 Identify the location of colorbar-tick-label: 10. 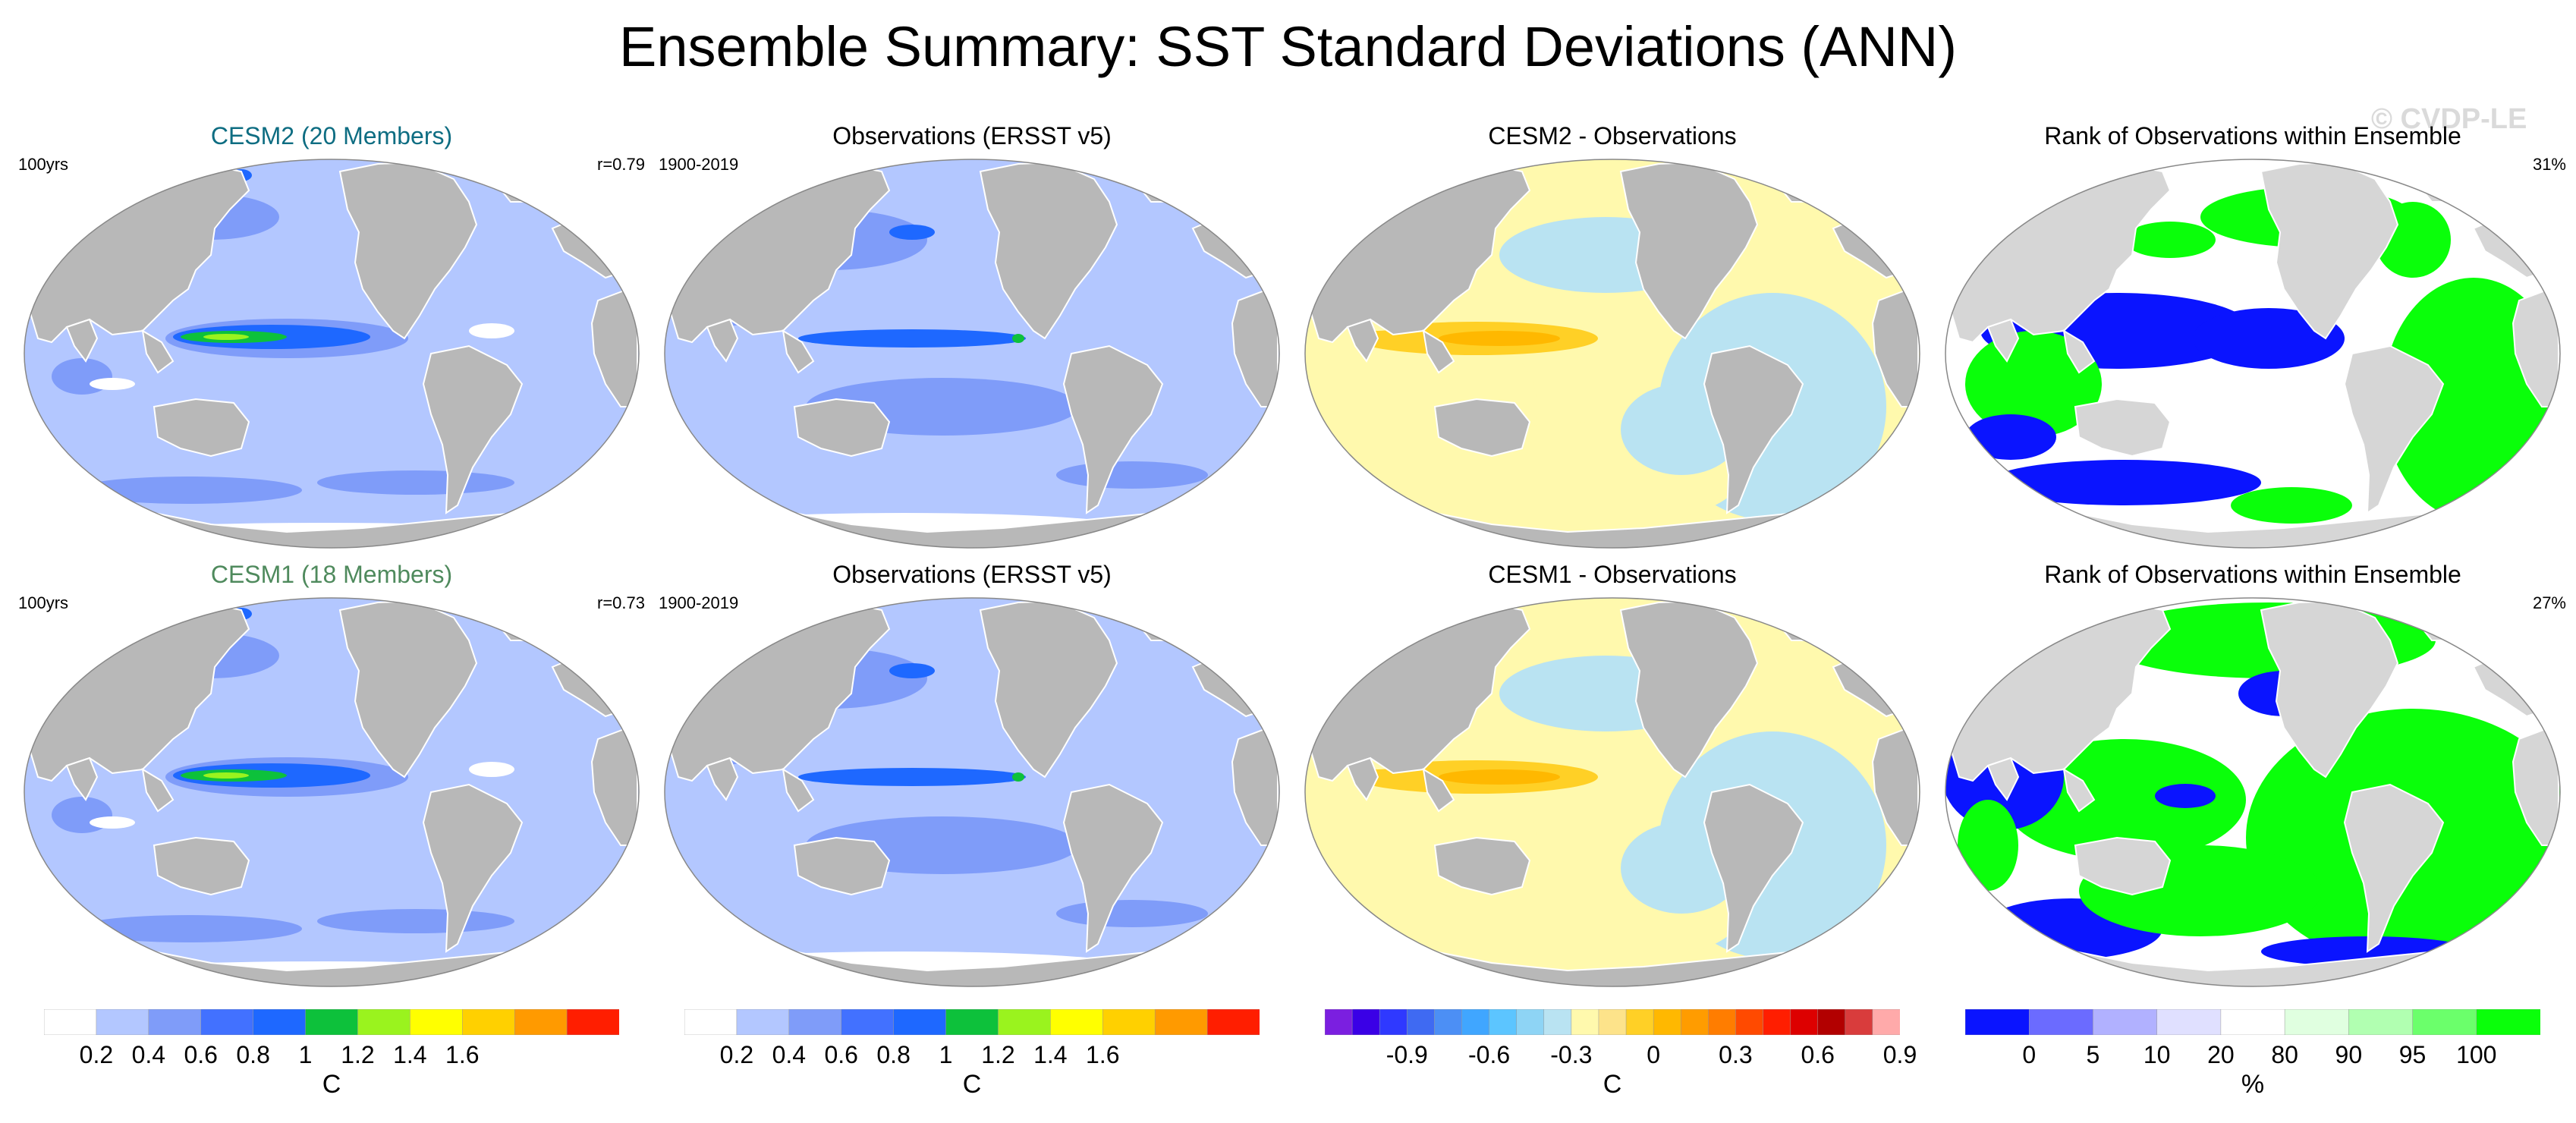
(2157, 1054).